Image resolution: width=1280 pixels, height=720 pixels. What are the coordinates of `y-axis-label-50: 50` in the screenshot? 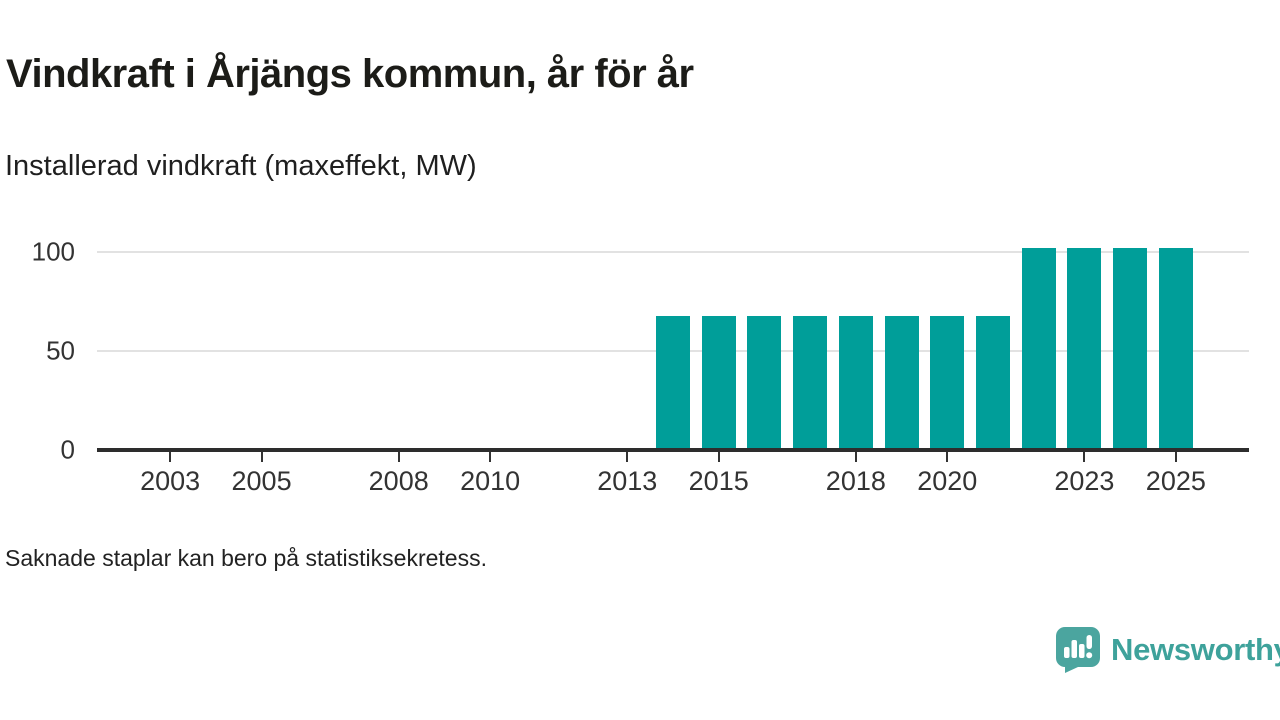 It's located at (60, 350).